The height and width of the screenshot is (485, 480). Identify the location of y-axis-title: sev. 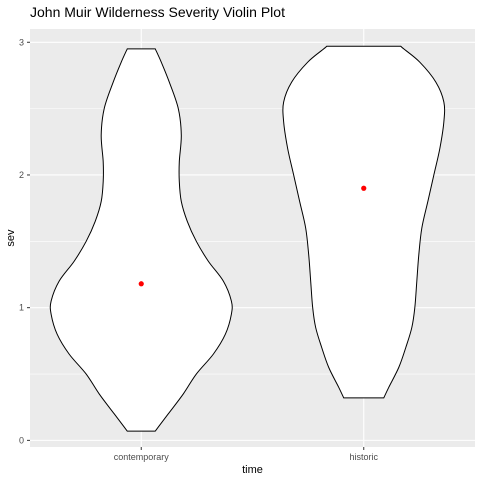
(11, 238).